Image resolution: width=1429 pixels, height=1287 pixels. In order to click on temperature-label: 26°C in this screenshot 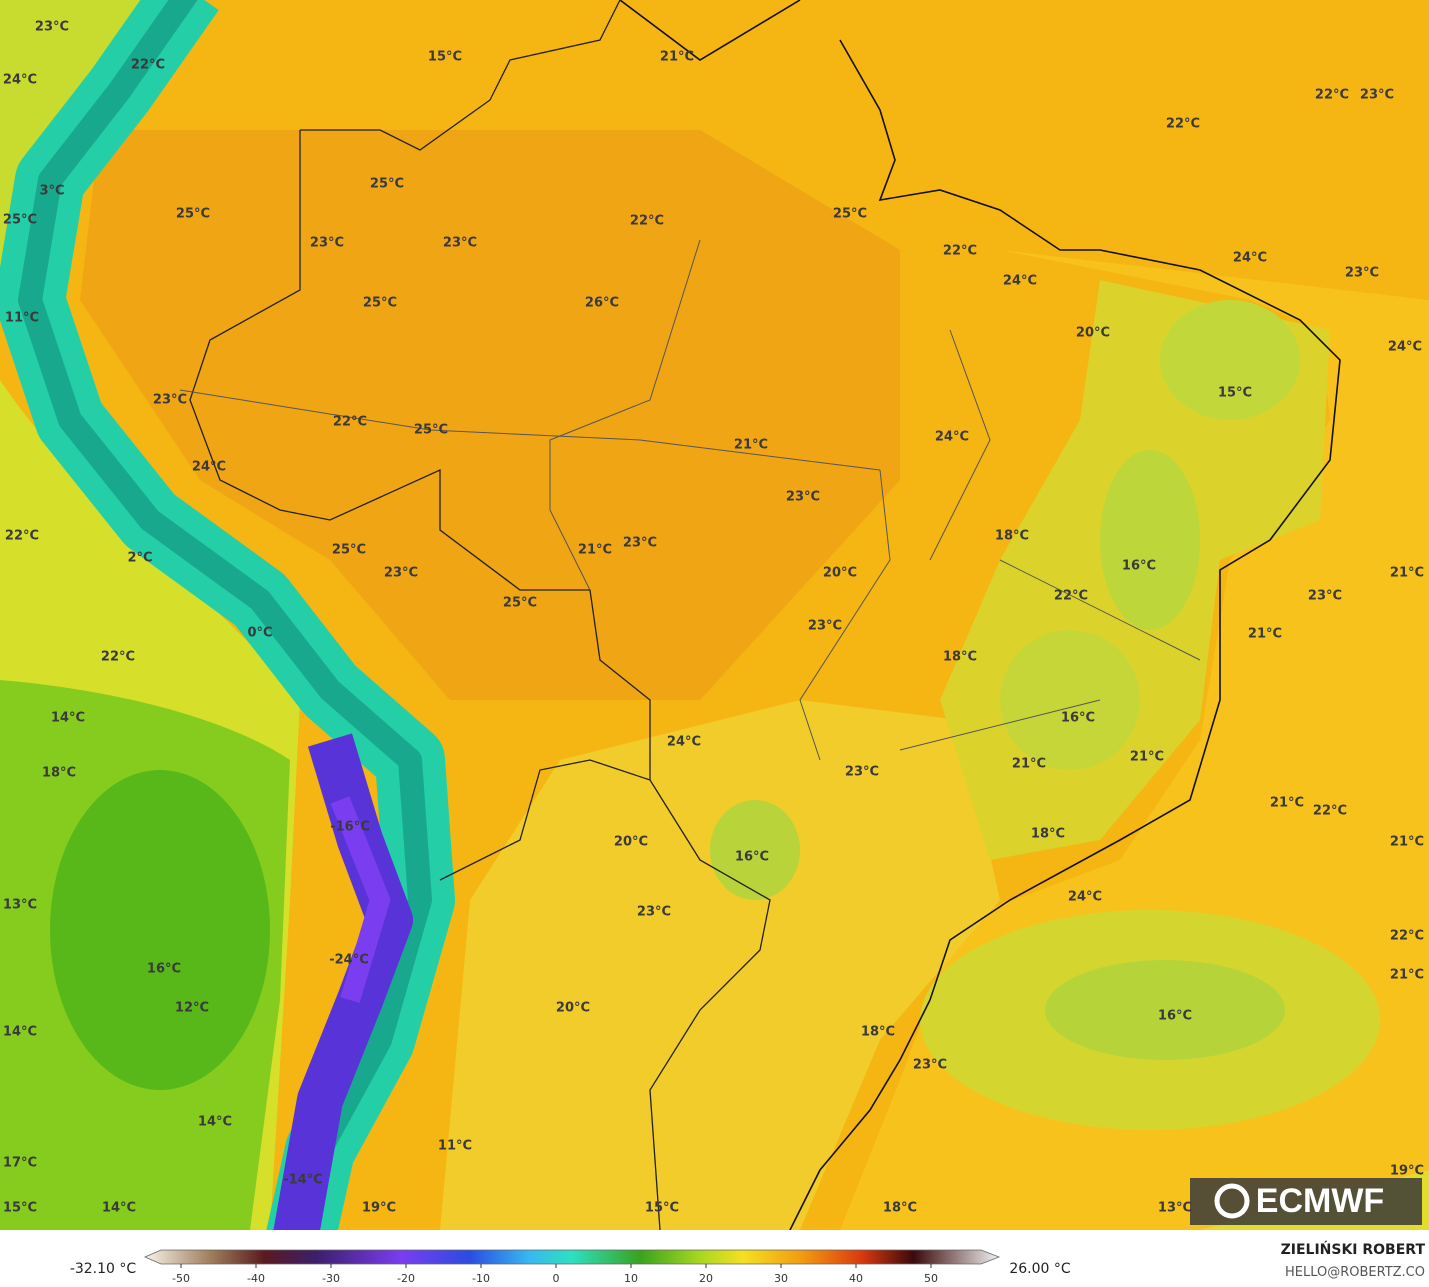, I will do `click(602, 303)`.